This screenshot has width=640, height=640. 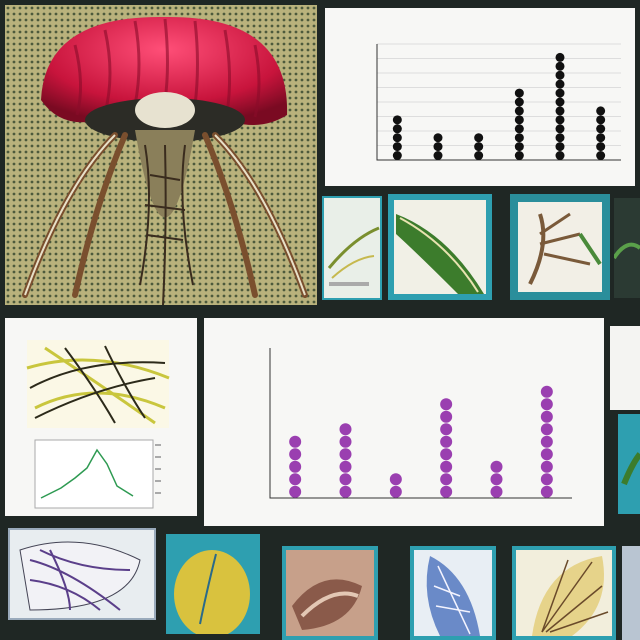 I want to click on thumb-yellow-leaf, so click(x=213, y=584).